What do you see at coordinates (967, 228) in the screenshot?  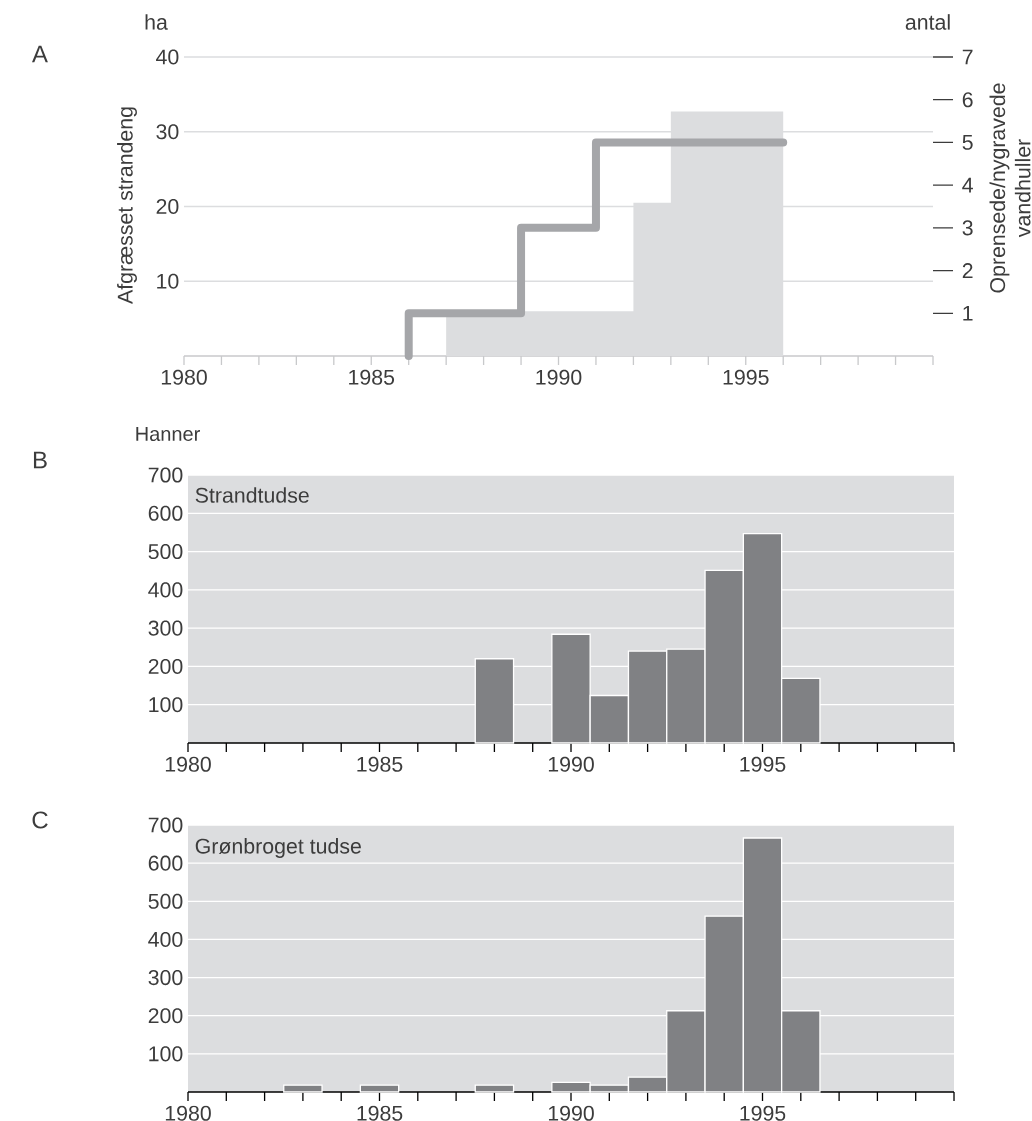 I see `y2-tick-label: 3` at bounding box center [967, 228].